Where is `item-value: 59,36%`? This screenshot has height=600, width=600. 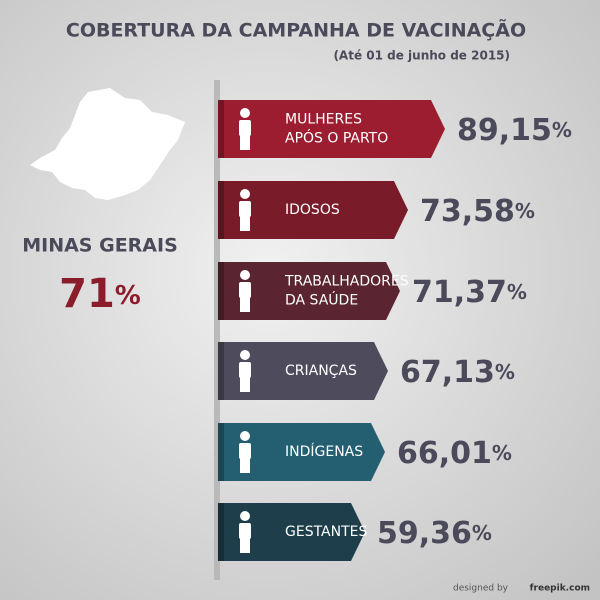 item-value: 59,36% is located at coordinates (434, 533).